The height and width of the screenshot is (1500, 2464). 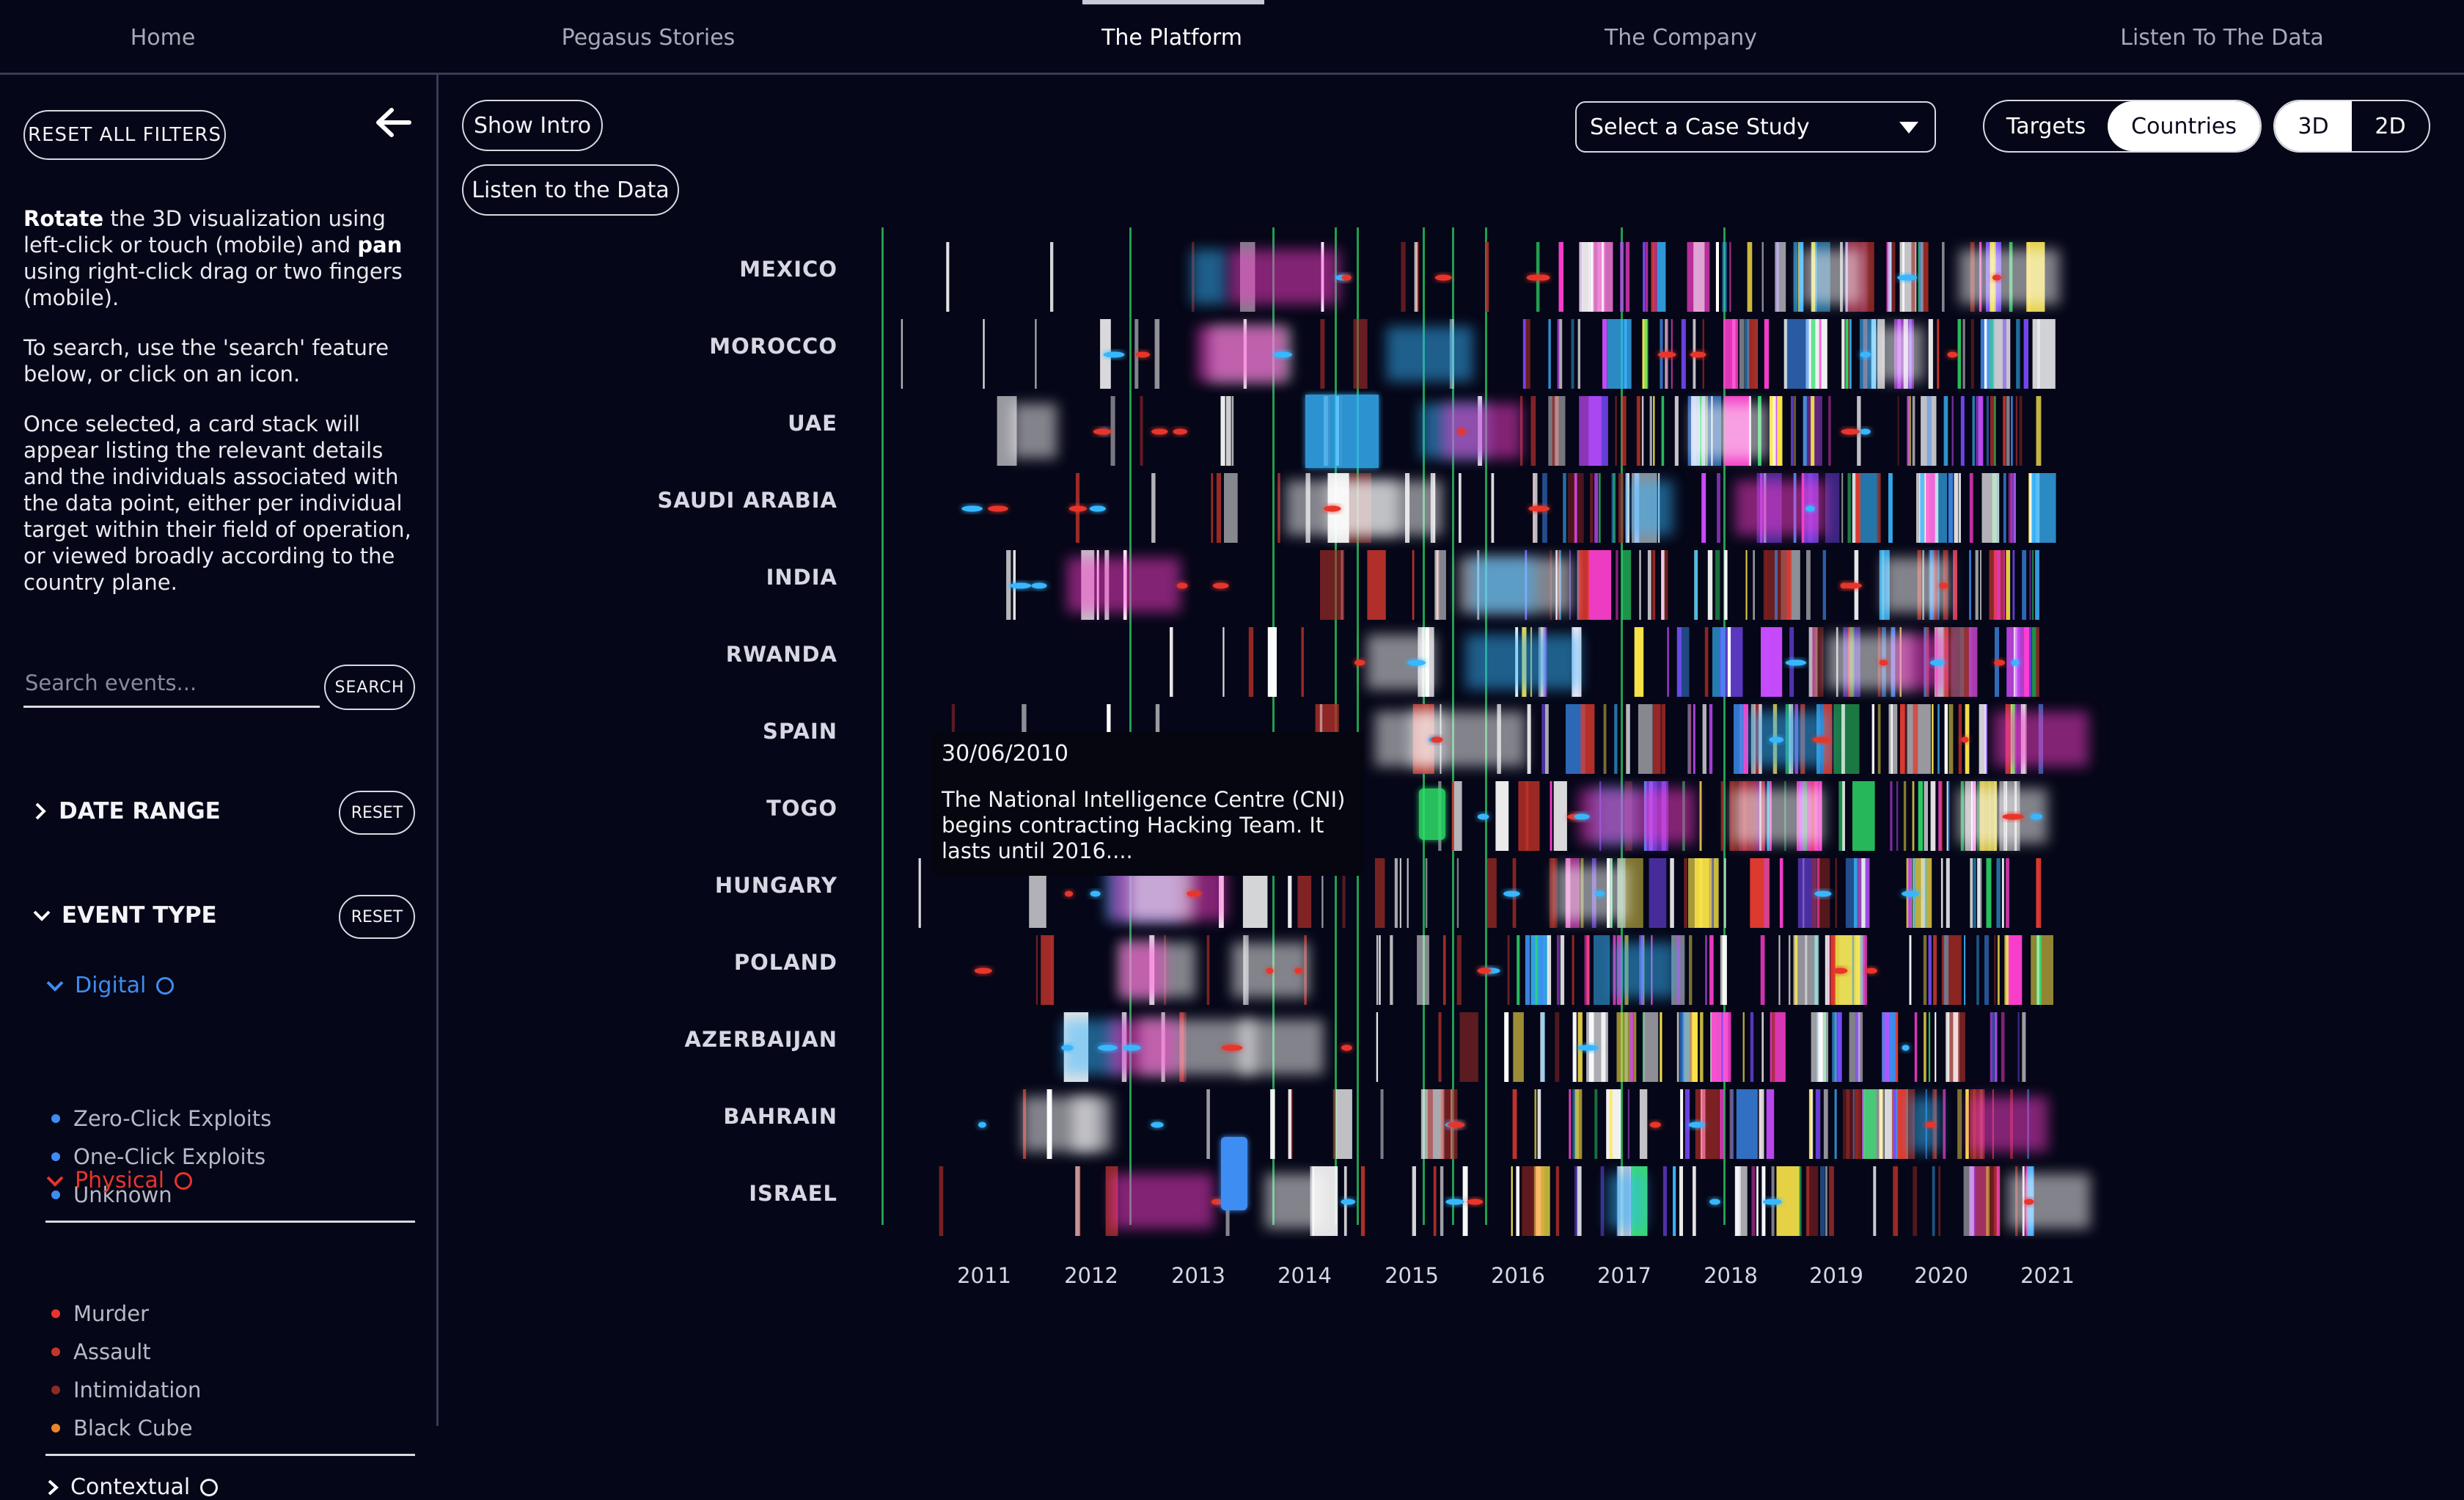 What do you see at coordinates (377, 813) in the screenshot?
I see `date-range-reset-button: RESET` at bounding box center [377, 813].